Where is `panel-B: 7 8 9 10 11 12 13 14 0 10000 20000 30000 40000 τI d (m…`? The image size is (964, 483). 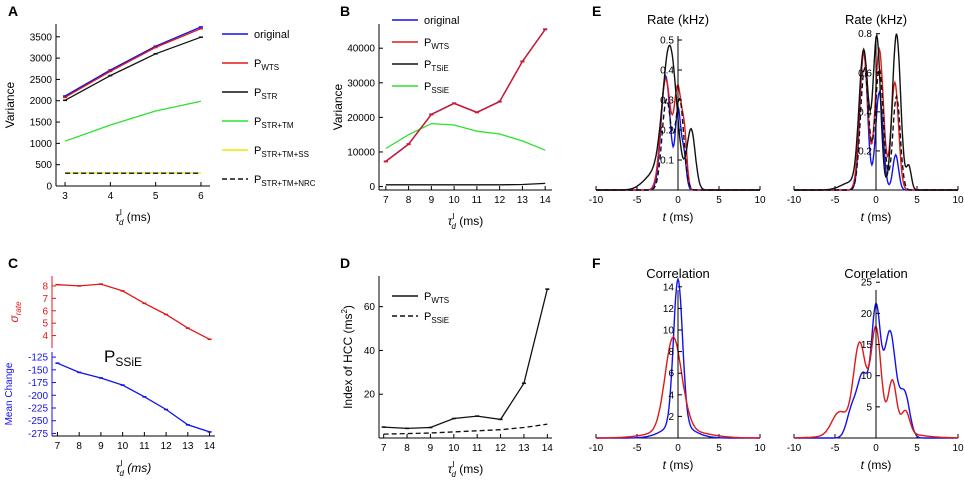 panel-B: 7 8 9 10 11 12 13 14 0 10000 20000 30000 40000 τI d (m… is located at coordinates (441, 123).